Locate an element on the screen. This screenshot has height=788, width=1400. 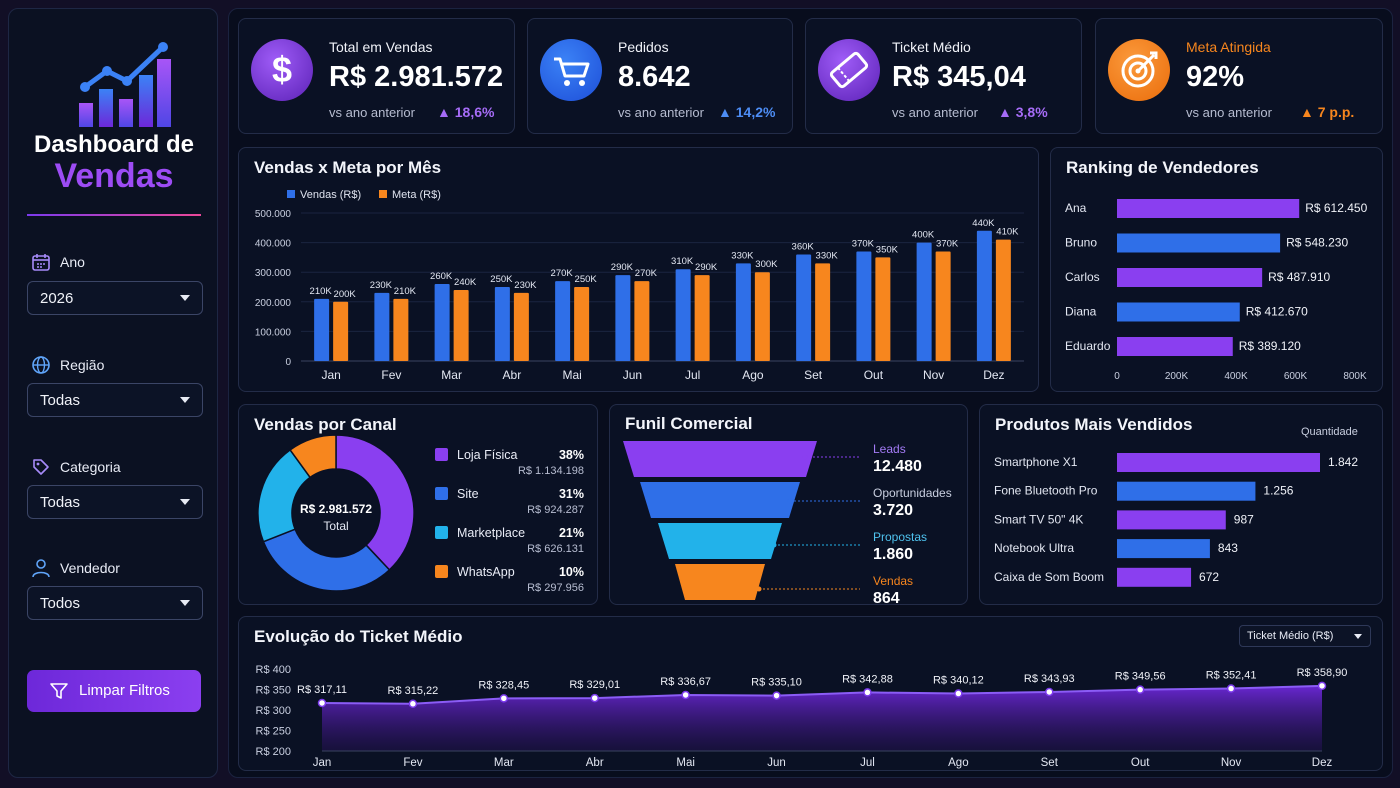
ticket-data-label: R$ 315,22 is located at coordinates (413, 691).